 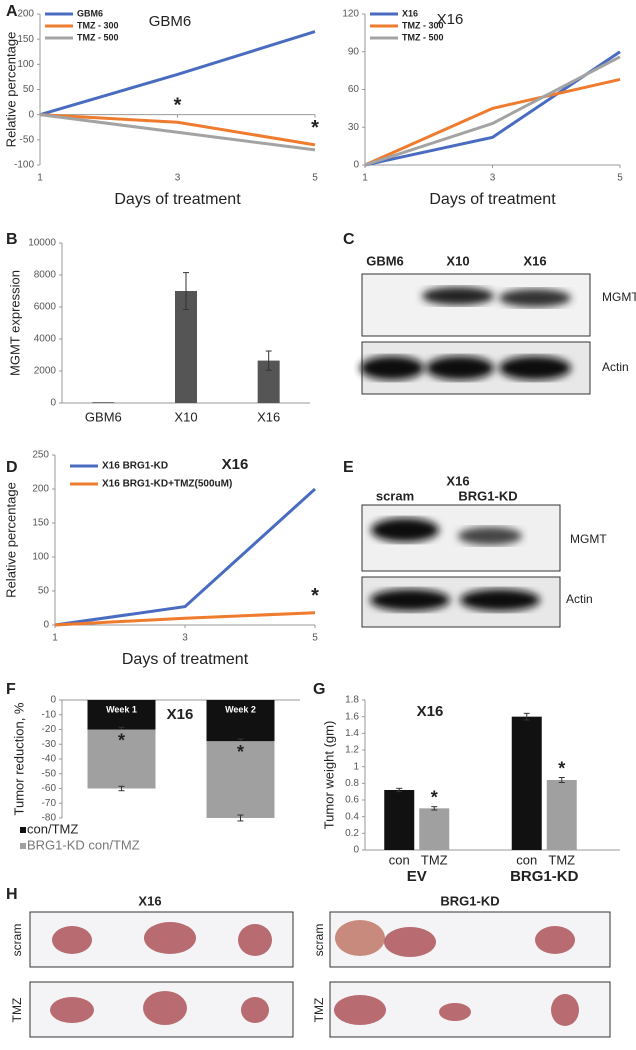 What do you see at coordinates (170, 21) in the screenshot?
I see `chart-title: GBM6` at bounding box center [170, 21].